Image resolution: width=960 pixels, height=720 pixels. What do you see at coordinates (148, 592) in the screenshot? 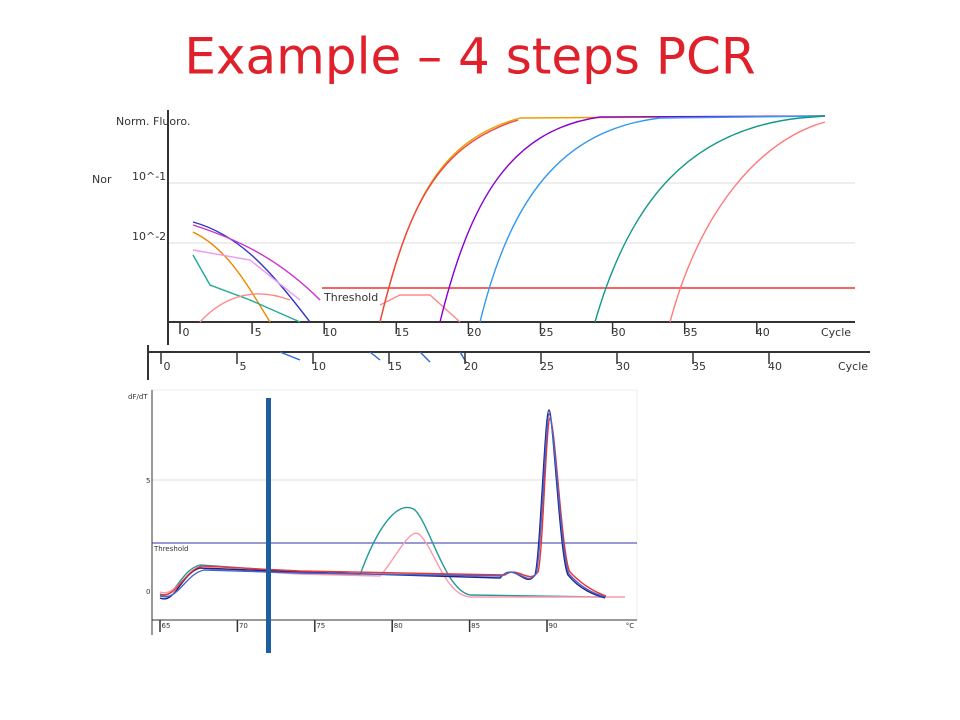
I see `y-tick-label: 0` at bounding box center [148, 592].